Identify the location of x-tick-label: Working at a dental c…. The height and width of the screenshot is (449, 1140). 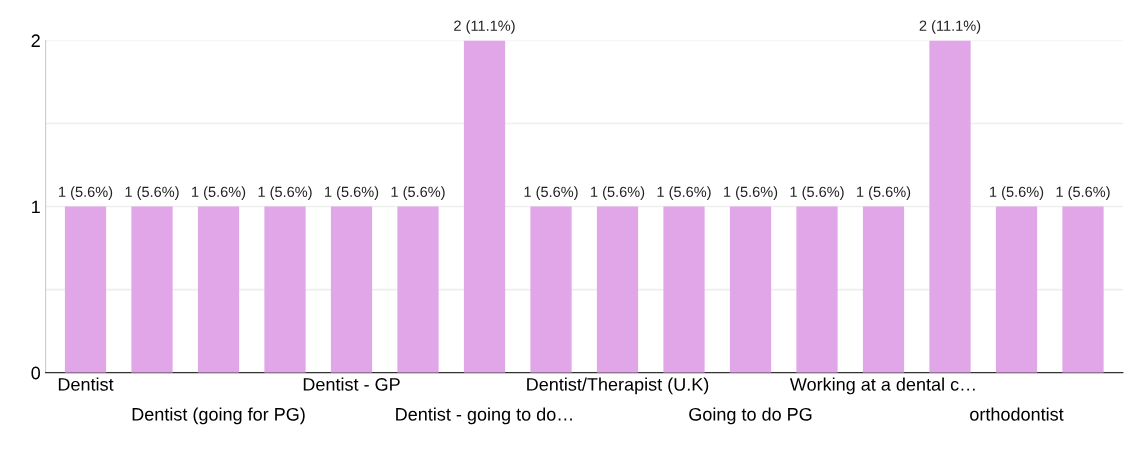
(882, 386).